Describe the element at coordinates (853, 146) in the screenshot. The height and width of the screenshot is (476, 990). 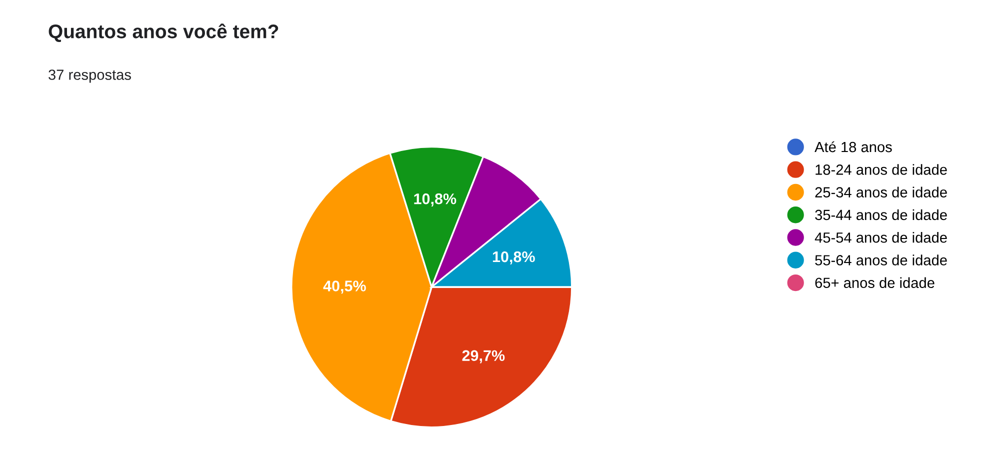
I see `legend-label: Até 18 anos` at that location.